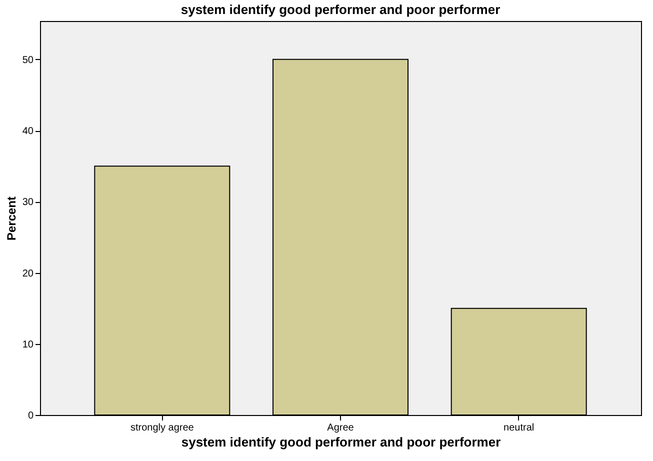  I want to click on x-axis-title: system identify good performer and poor performer, so click(341, 442).